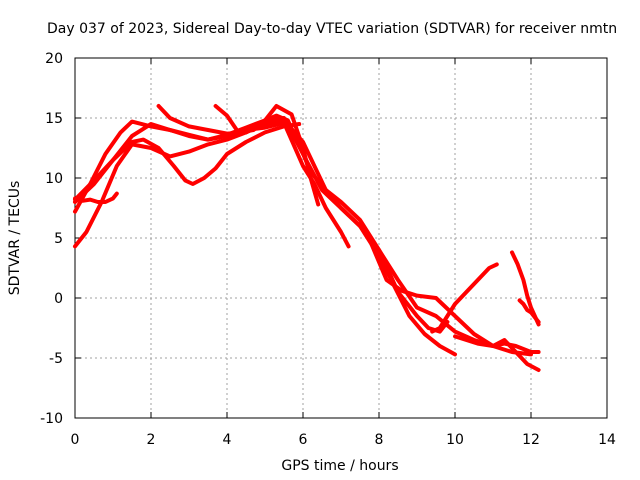  Describe the element at coordinates (51, 239) in the screenshot. I see `y-tick-labels: -10 -5 0 5 10 15 20` at that location.